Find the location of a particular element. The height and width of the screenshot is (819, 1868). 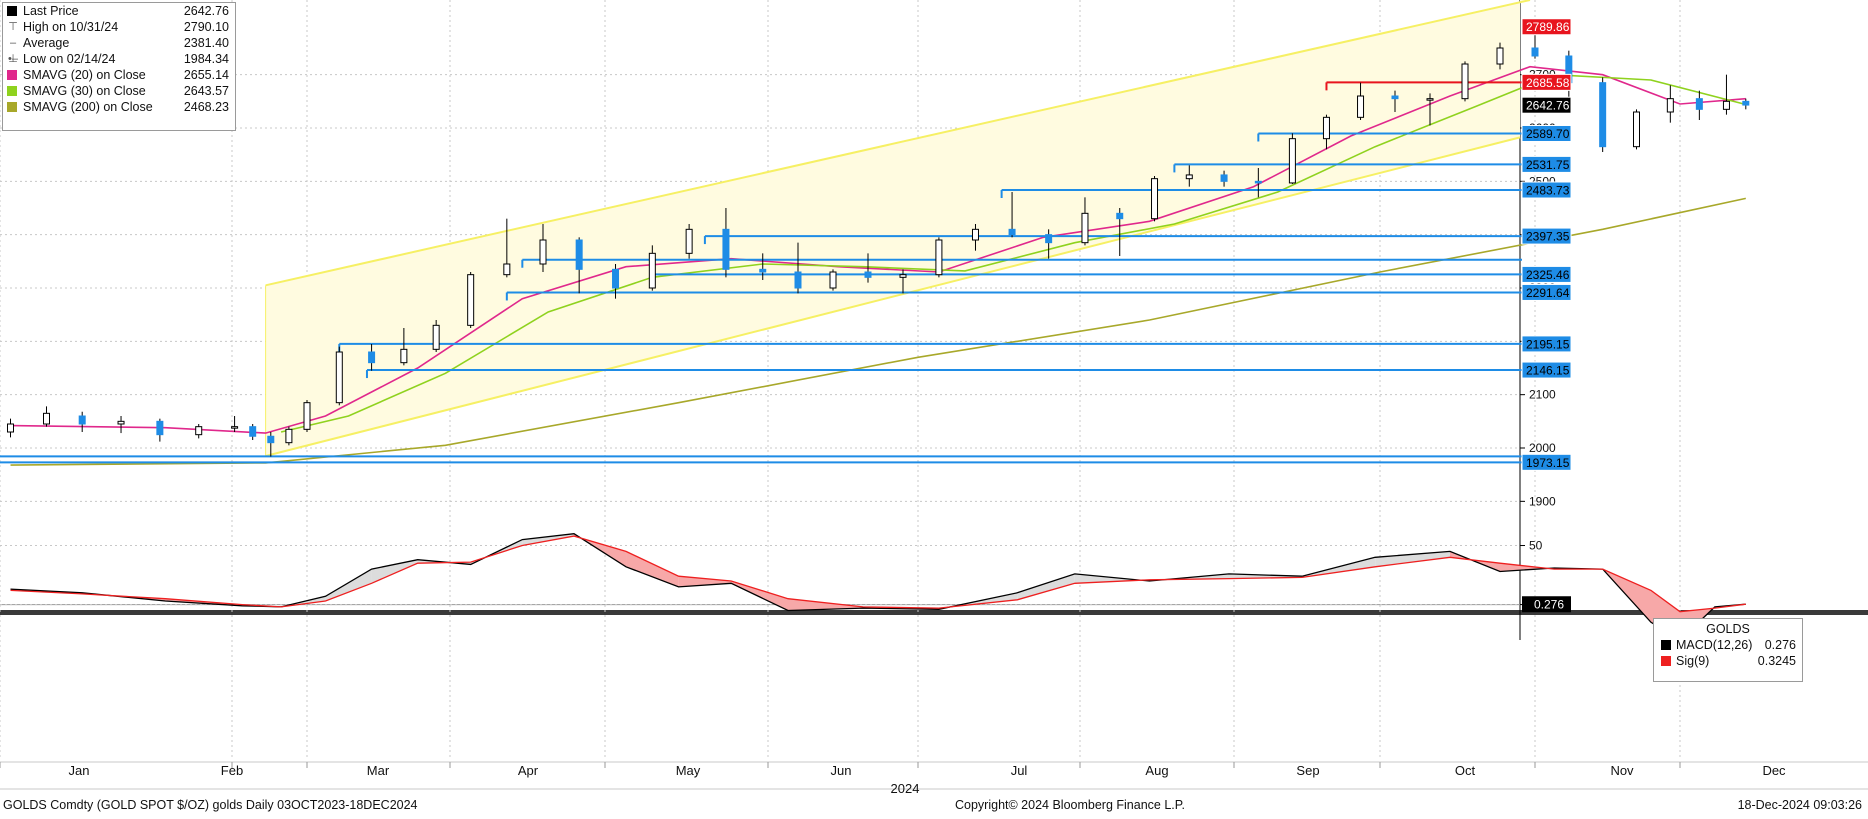

price-tag: 1973.15 is located at coordinates (1546, 462).